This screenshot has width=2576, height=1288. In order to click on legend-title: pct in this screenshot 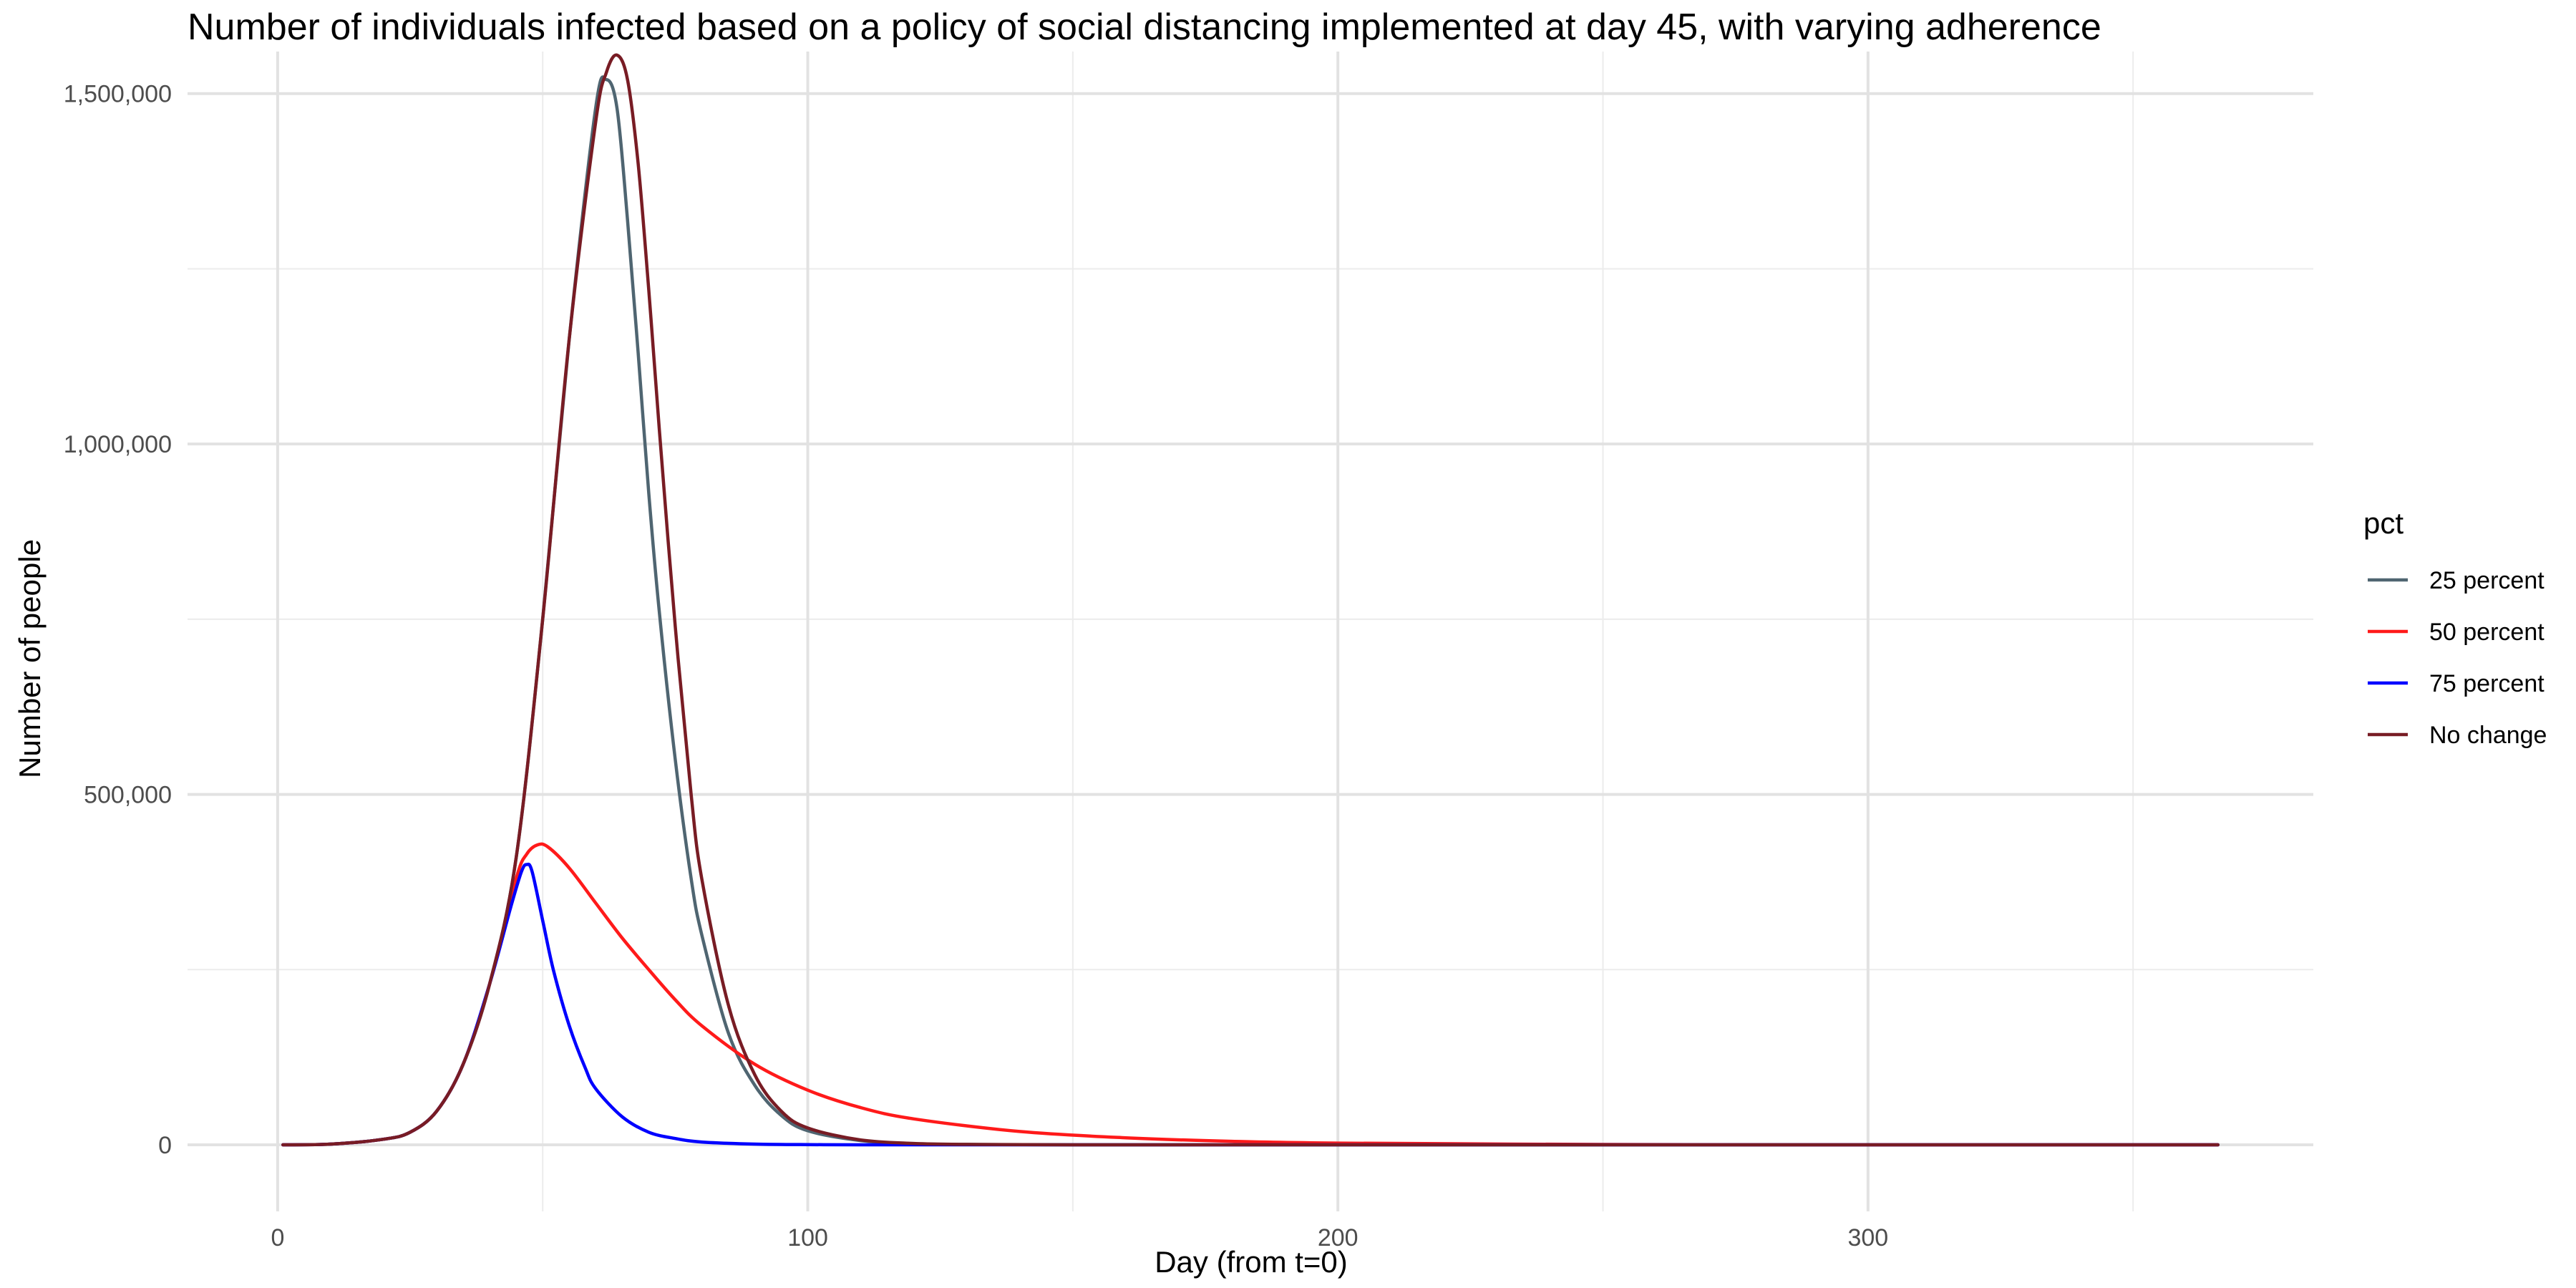, I will do `click(2383, 523)`.